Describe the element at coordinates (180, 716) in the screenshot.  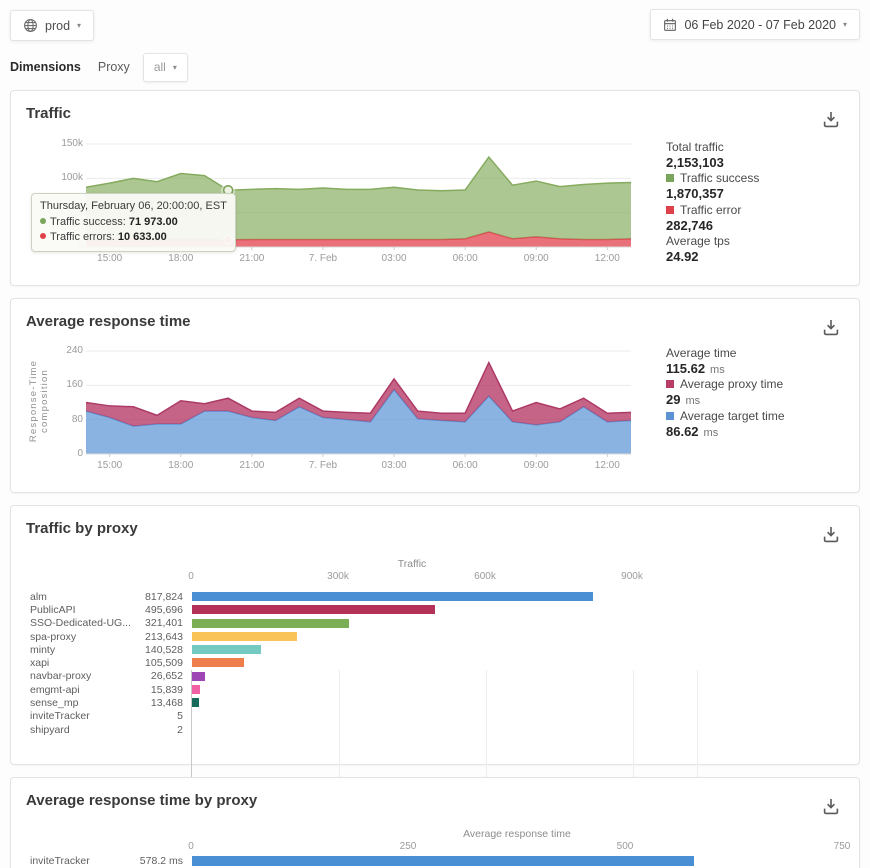
I see `proxy-value: 5` at that location.